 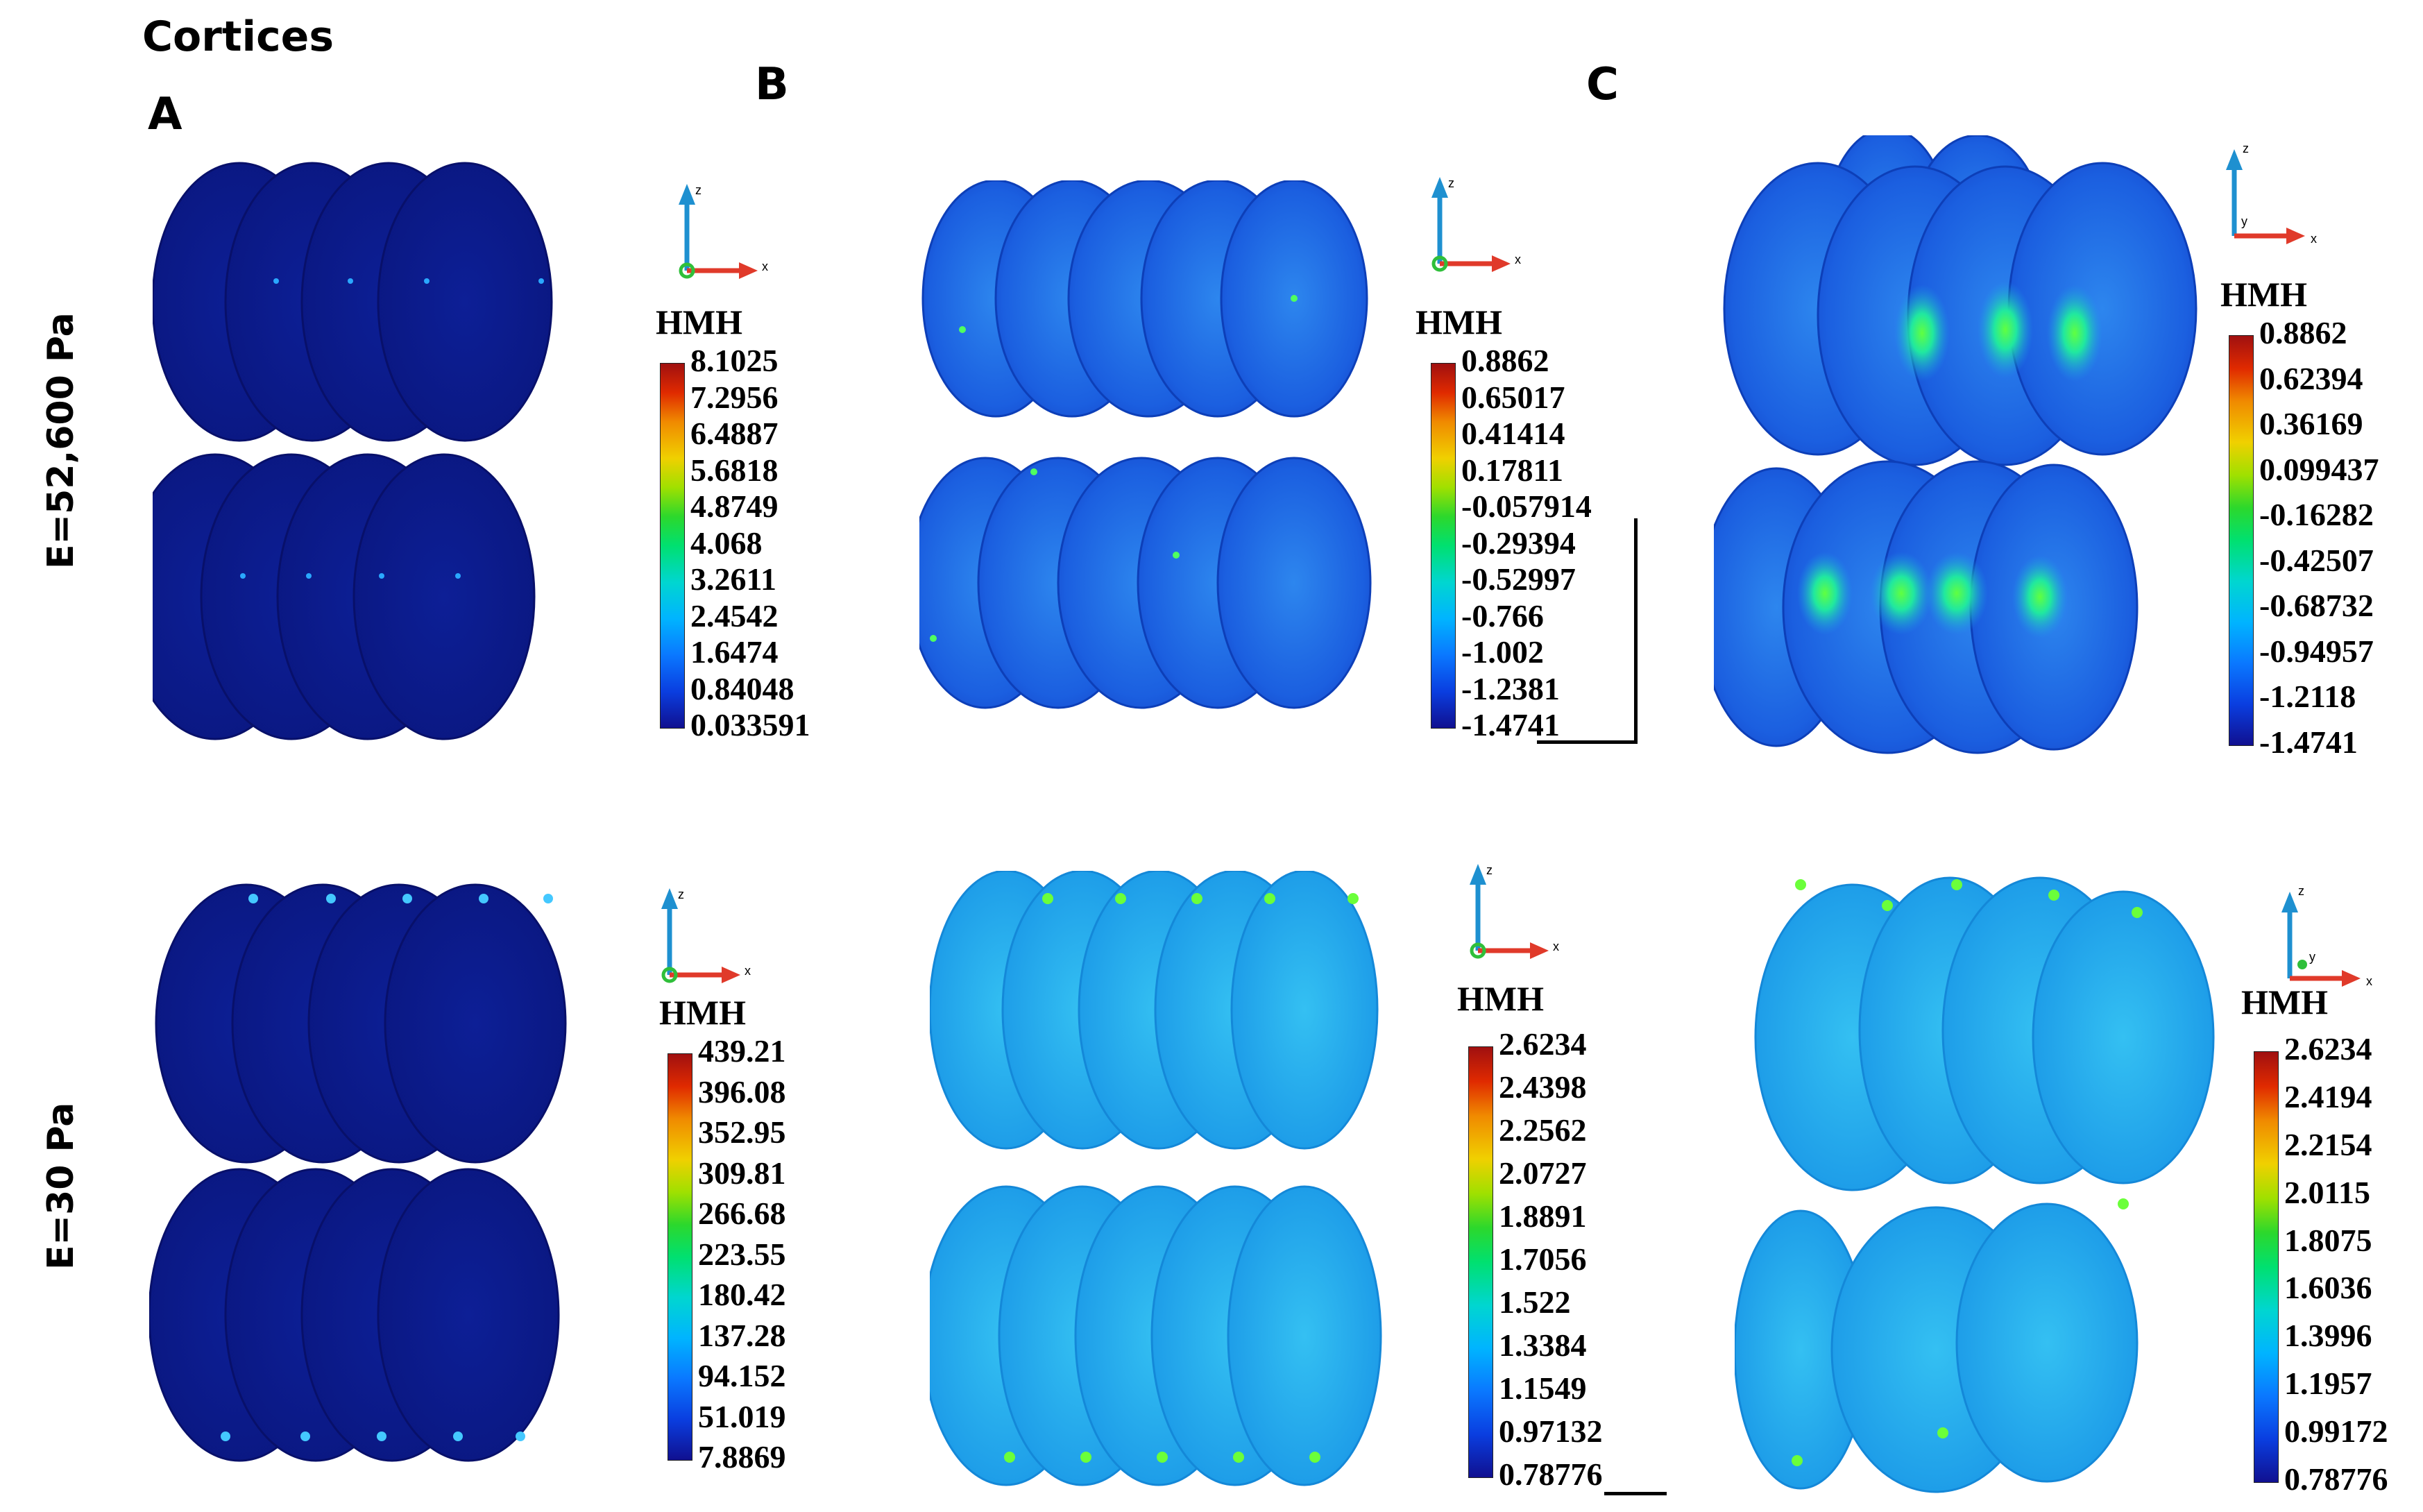 What do you see at coordinates (734, 652) in the screenshot?
I see `legend-value: 1.6474` at bounding box center [734, 652].